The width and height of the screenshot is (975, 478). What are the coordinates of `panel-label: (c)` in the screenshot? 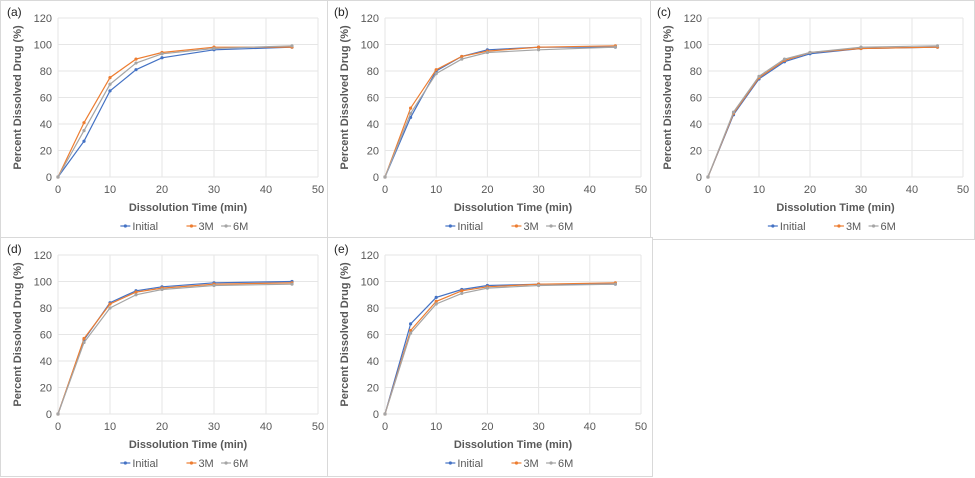 It's located at (664, 12).